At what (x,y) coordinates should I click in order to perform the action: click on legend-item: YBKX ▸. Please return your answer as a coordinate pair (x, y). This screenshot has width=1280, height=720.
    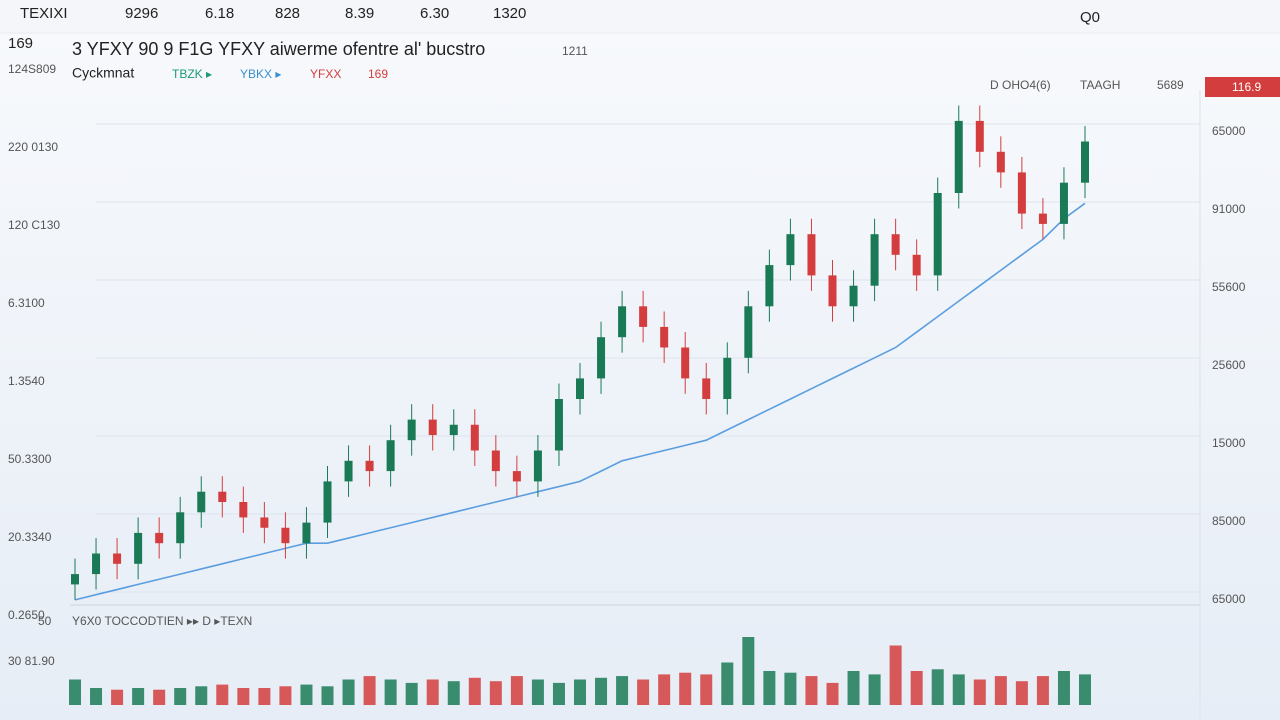
    Looking at the image, I should click on (260, 74).